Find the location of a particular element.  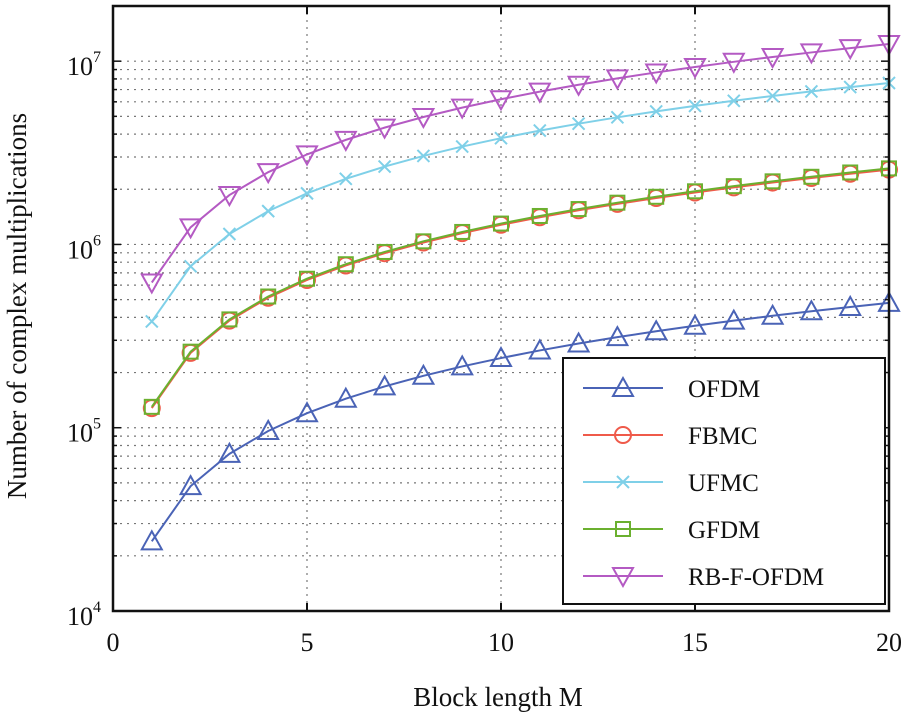

x-tick-label: 15 is located at coordinates (695, 642).